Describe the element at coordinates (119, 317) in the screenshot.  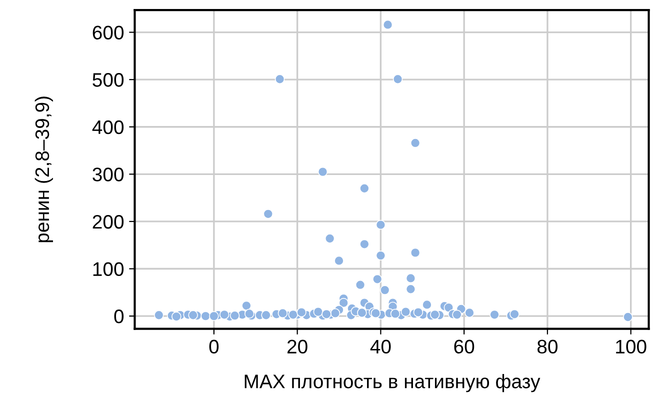
I see `y-tick-label: 0` at that location.